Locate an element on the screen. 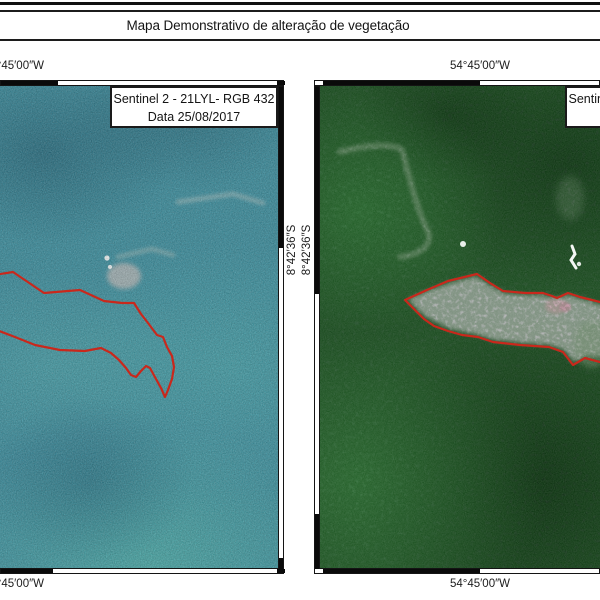 The height and width of the screenshot is (600, 600). left-map-frame-bottom is located at coordinates (142, 571).